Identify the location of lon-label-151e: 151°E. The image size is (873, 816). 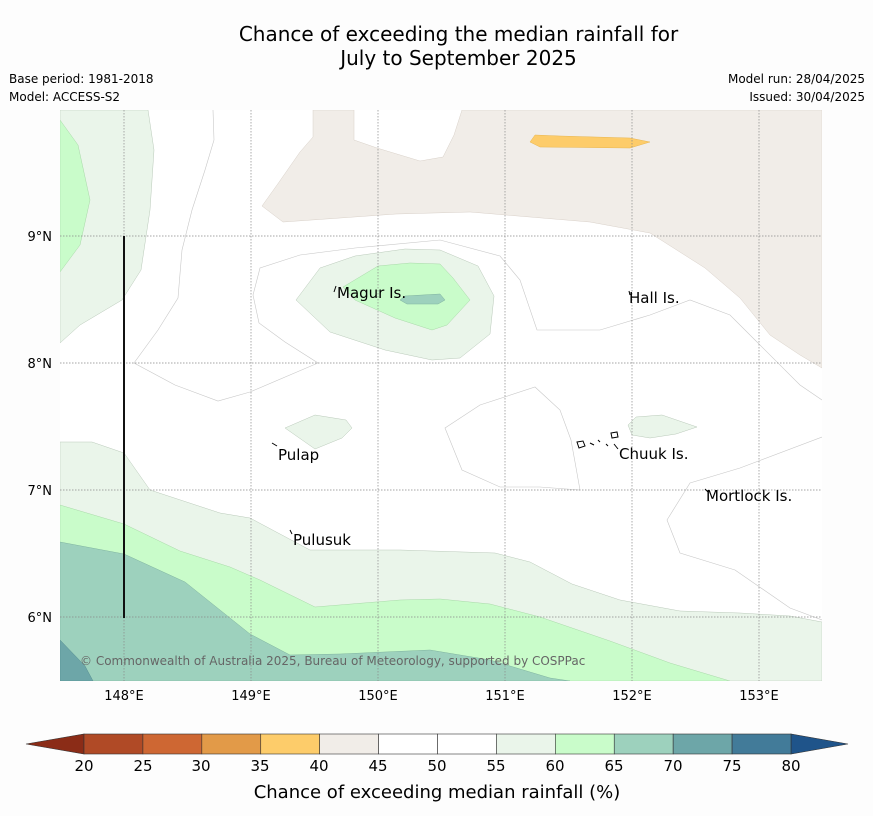
(505, 696).